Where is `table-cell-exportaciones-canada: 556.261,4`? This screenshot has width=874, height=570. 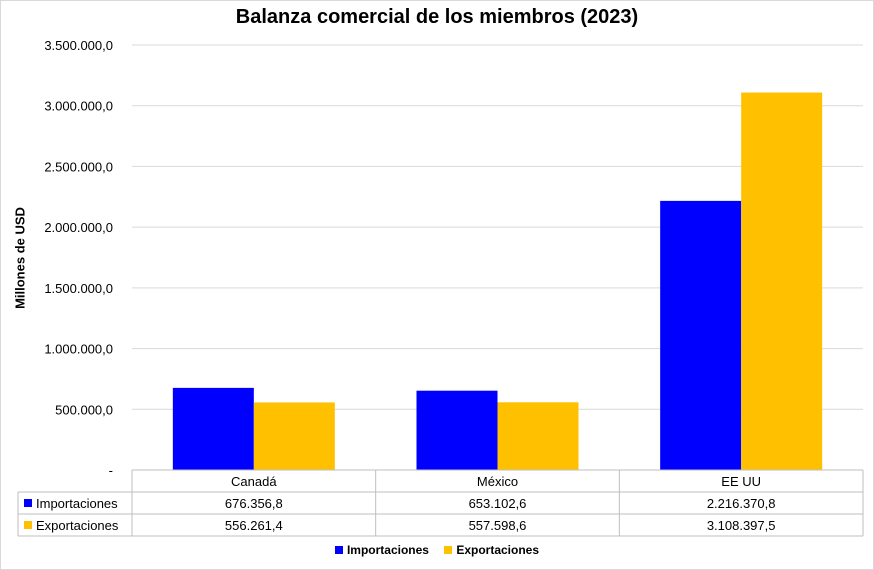 table-cell-exportaciones-canada: 556.261,4 is located at coordinates (254, 525).